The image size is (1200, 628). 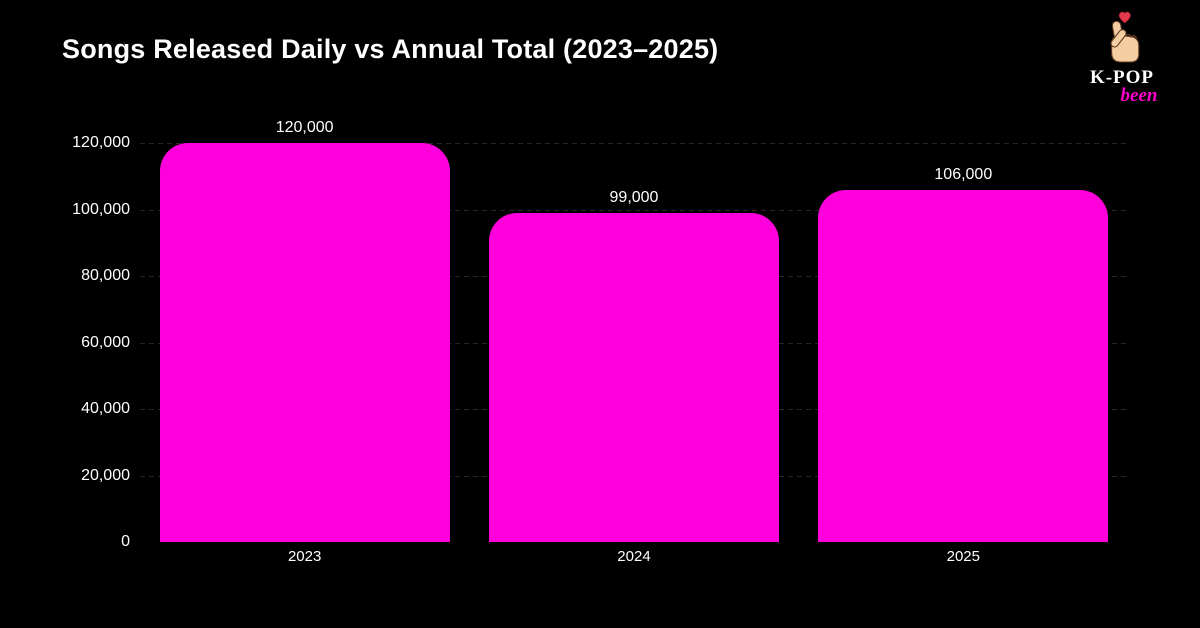 What do you see at coordinates (634, 556) in the screenshot?
I see `x-axis-tick-label: 2024` at bounding box center [634, 556].